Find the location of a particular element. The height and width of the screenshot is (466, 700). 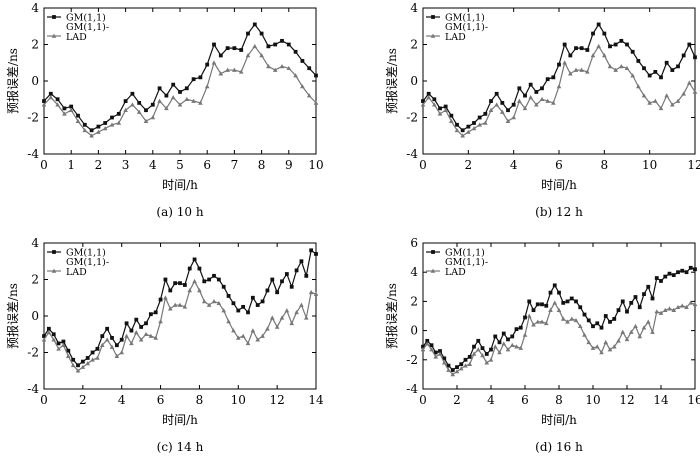

x-tick-label: 6 is located at coordinates (207, 165).